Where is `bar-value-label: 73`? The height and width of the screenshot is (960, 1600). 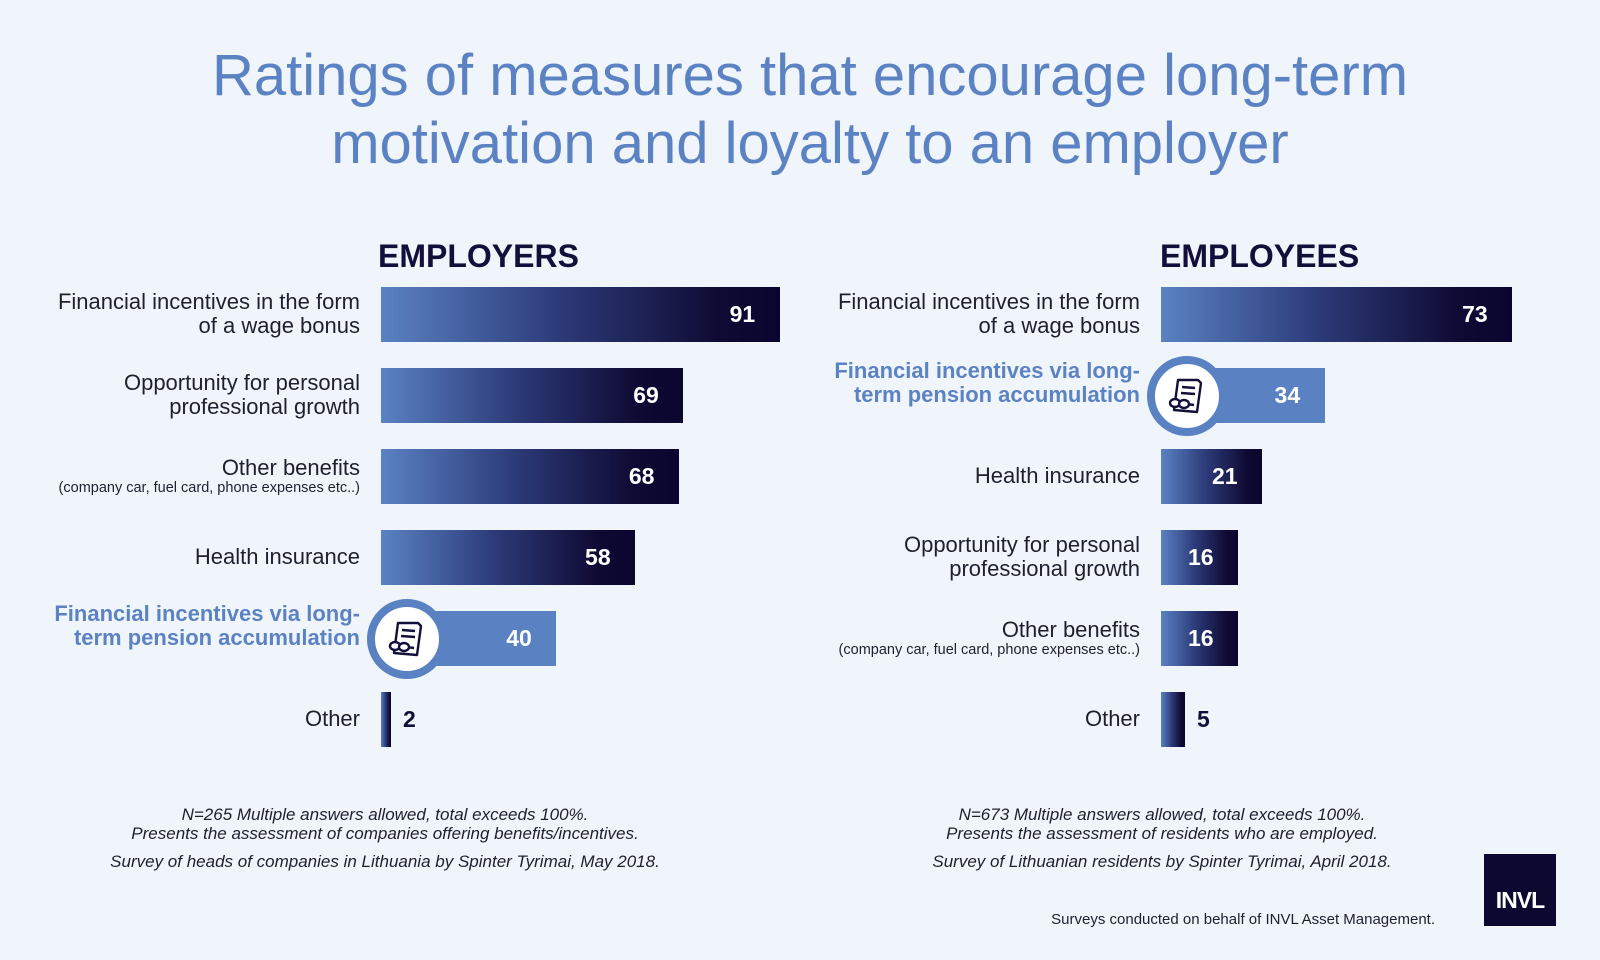
bar-value-label: 73 is located at coordinates (1475, 314).